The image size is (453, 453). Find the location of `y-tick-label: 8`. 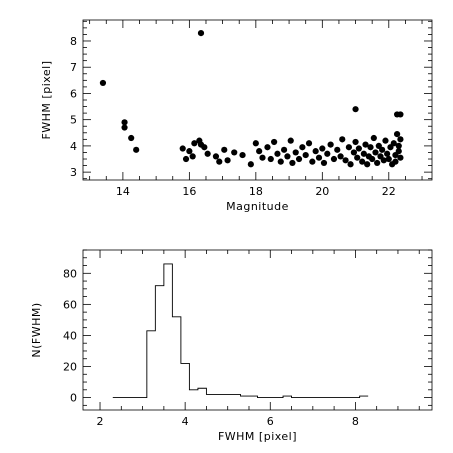

y-tick-label: 8 is located at coordinates (73, 41).